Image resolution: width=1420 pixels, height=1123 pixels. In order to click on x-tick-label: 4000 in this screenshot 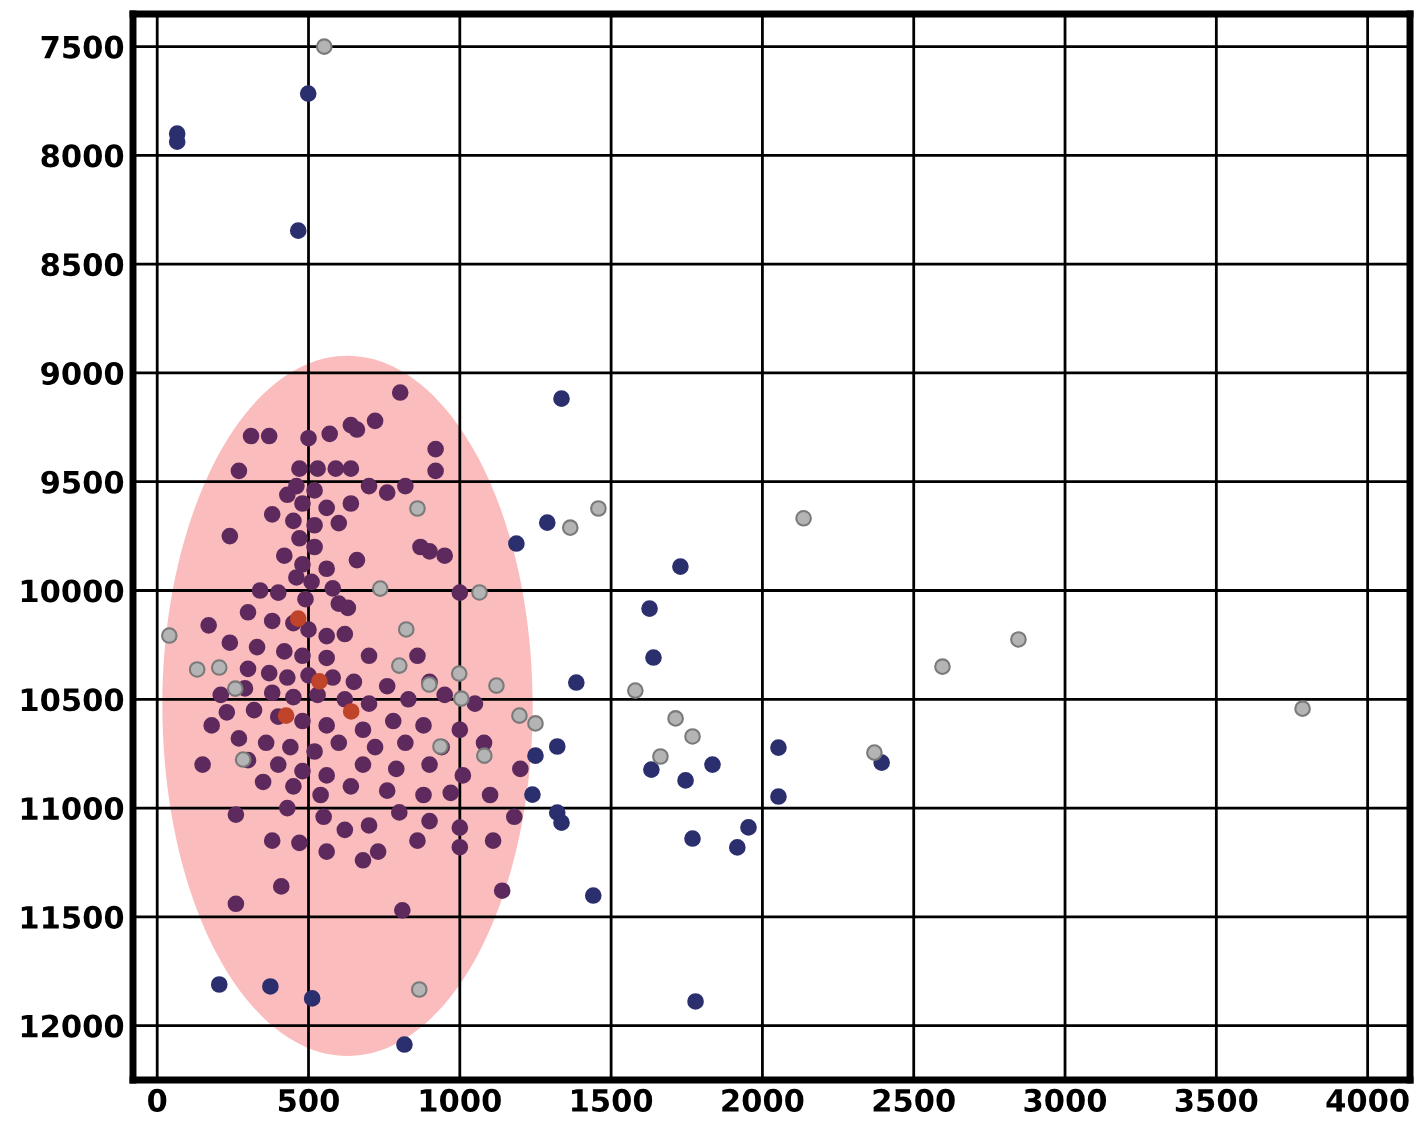, I will do `click(1367, 1100)`.